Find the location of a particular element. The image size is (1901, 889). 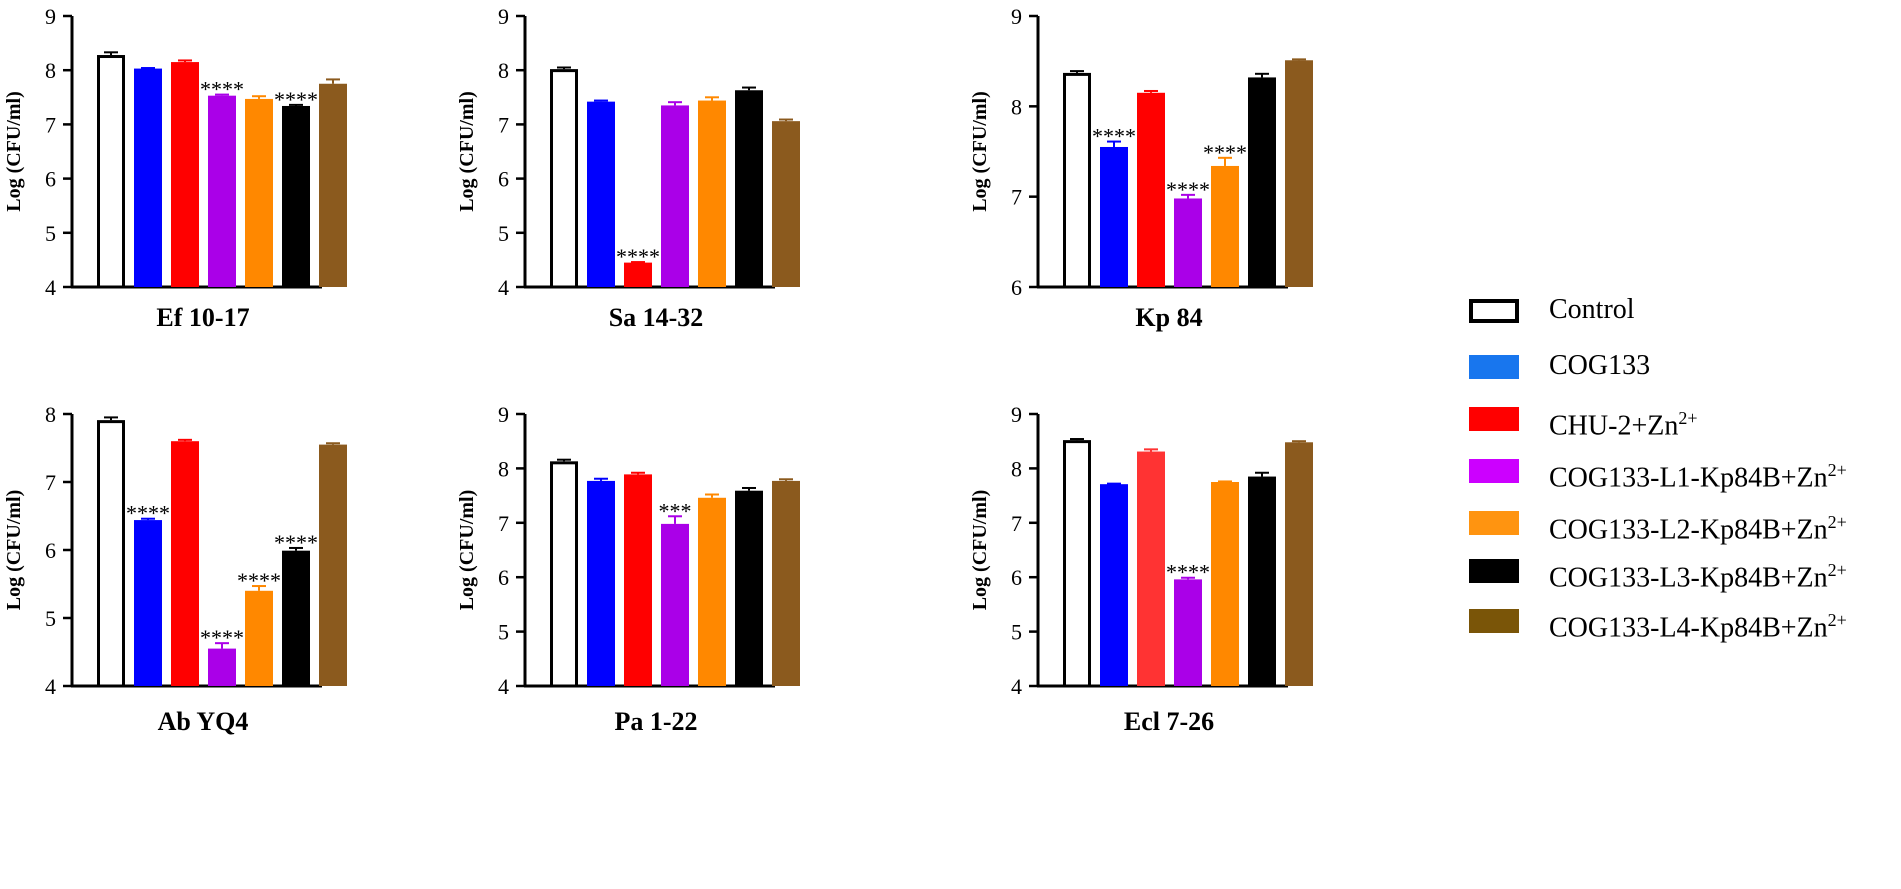

chart-panel: 6 7 8 9 Log (CFU/ml) **** **** **** Kp 84 is located at coordinates (1141, 168).